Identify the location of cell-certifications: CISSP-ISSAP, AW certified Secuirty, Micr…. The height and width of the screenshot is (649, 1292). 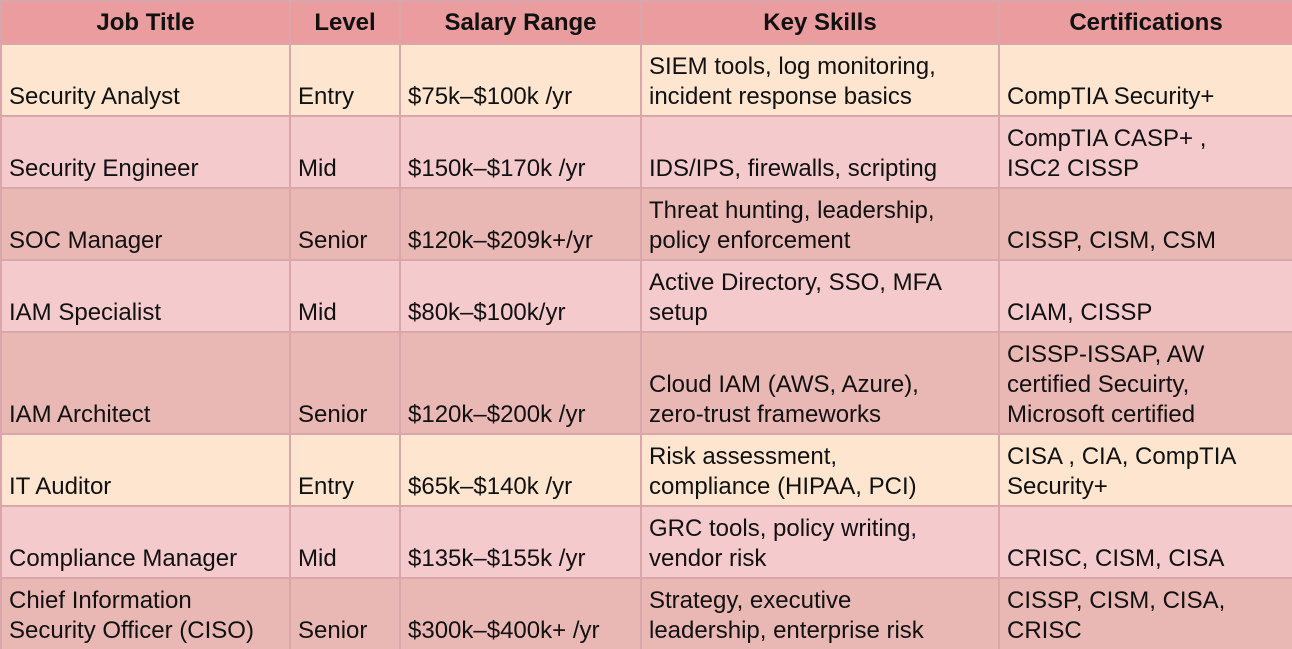
(1145, 383).